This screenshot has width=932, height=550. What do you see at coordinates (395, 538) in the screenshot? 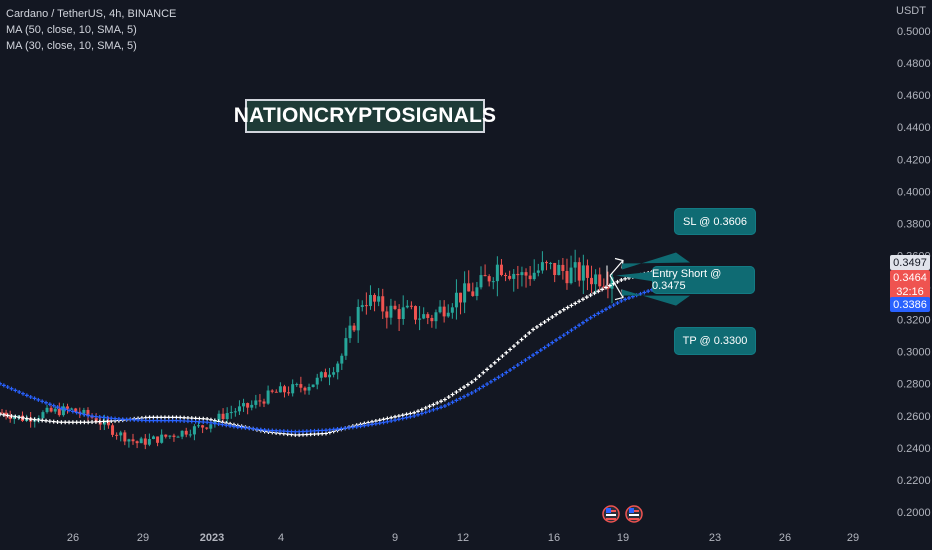
I see `x-tick-label: 9` at bounding box center [395, 538].